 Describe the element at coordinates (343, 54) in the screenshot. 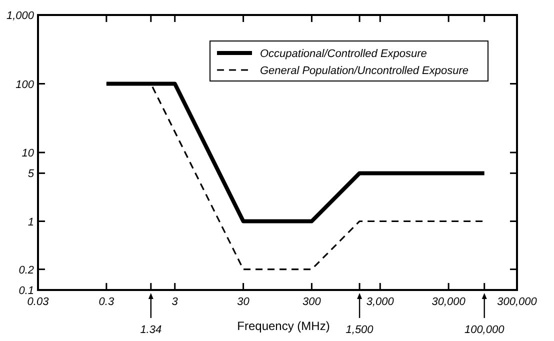

I see `legend-label: Occupational/Controlled Exposure` at that location.